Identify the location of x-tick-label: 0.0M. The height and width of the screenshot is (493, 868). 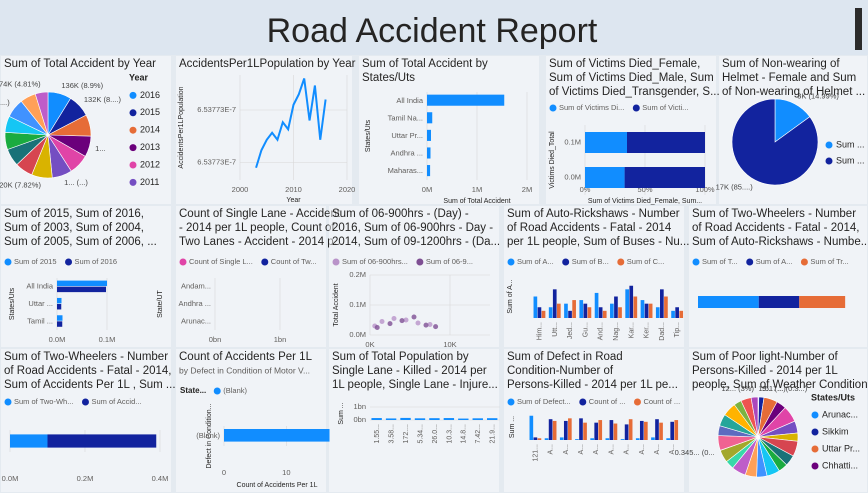
(57, 339).